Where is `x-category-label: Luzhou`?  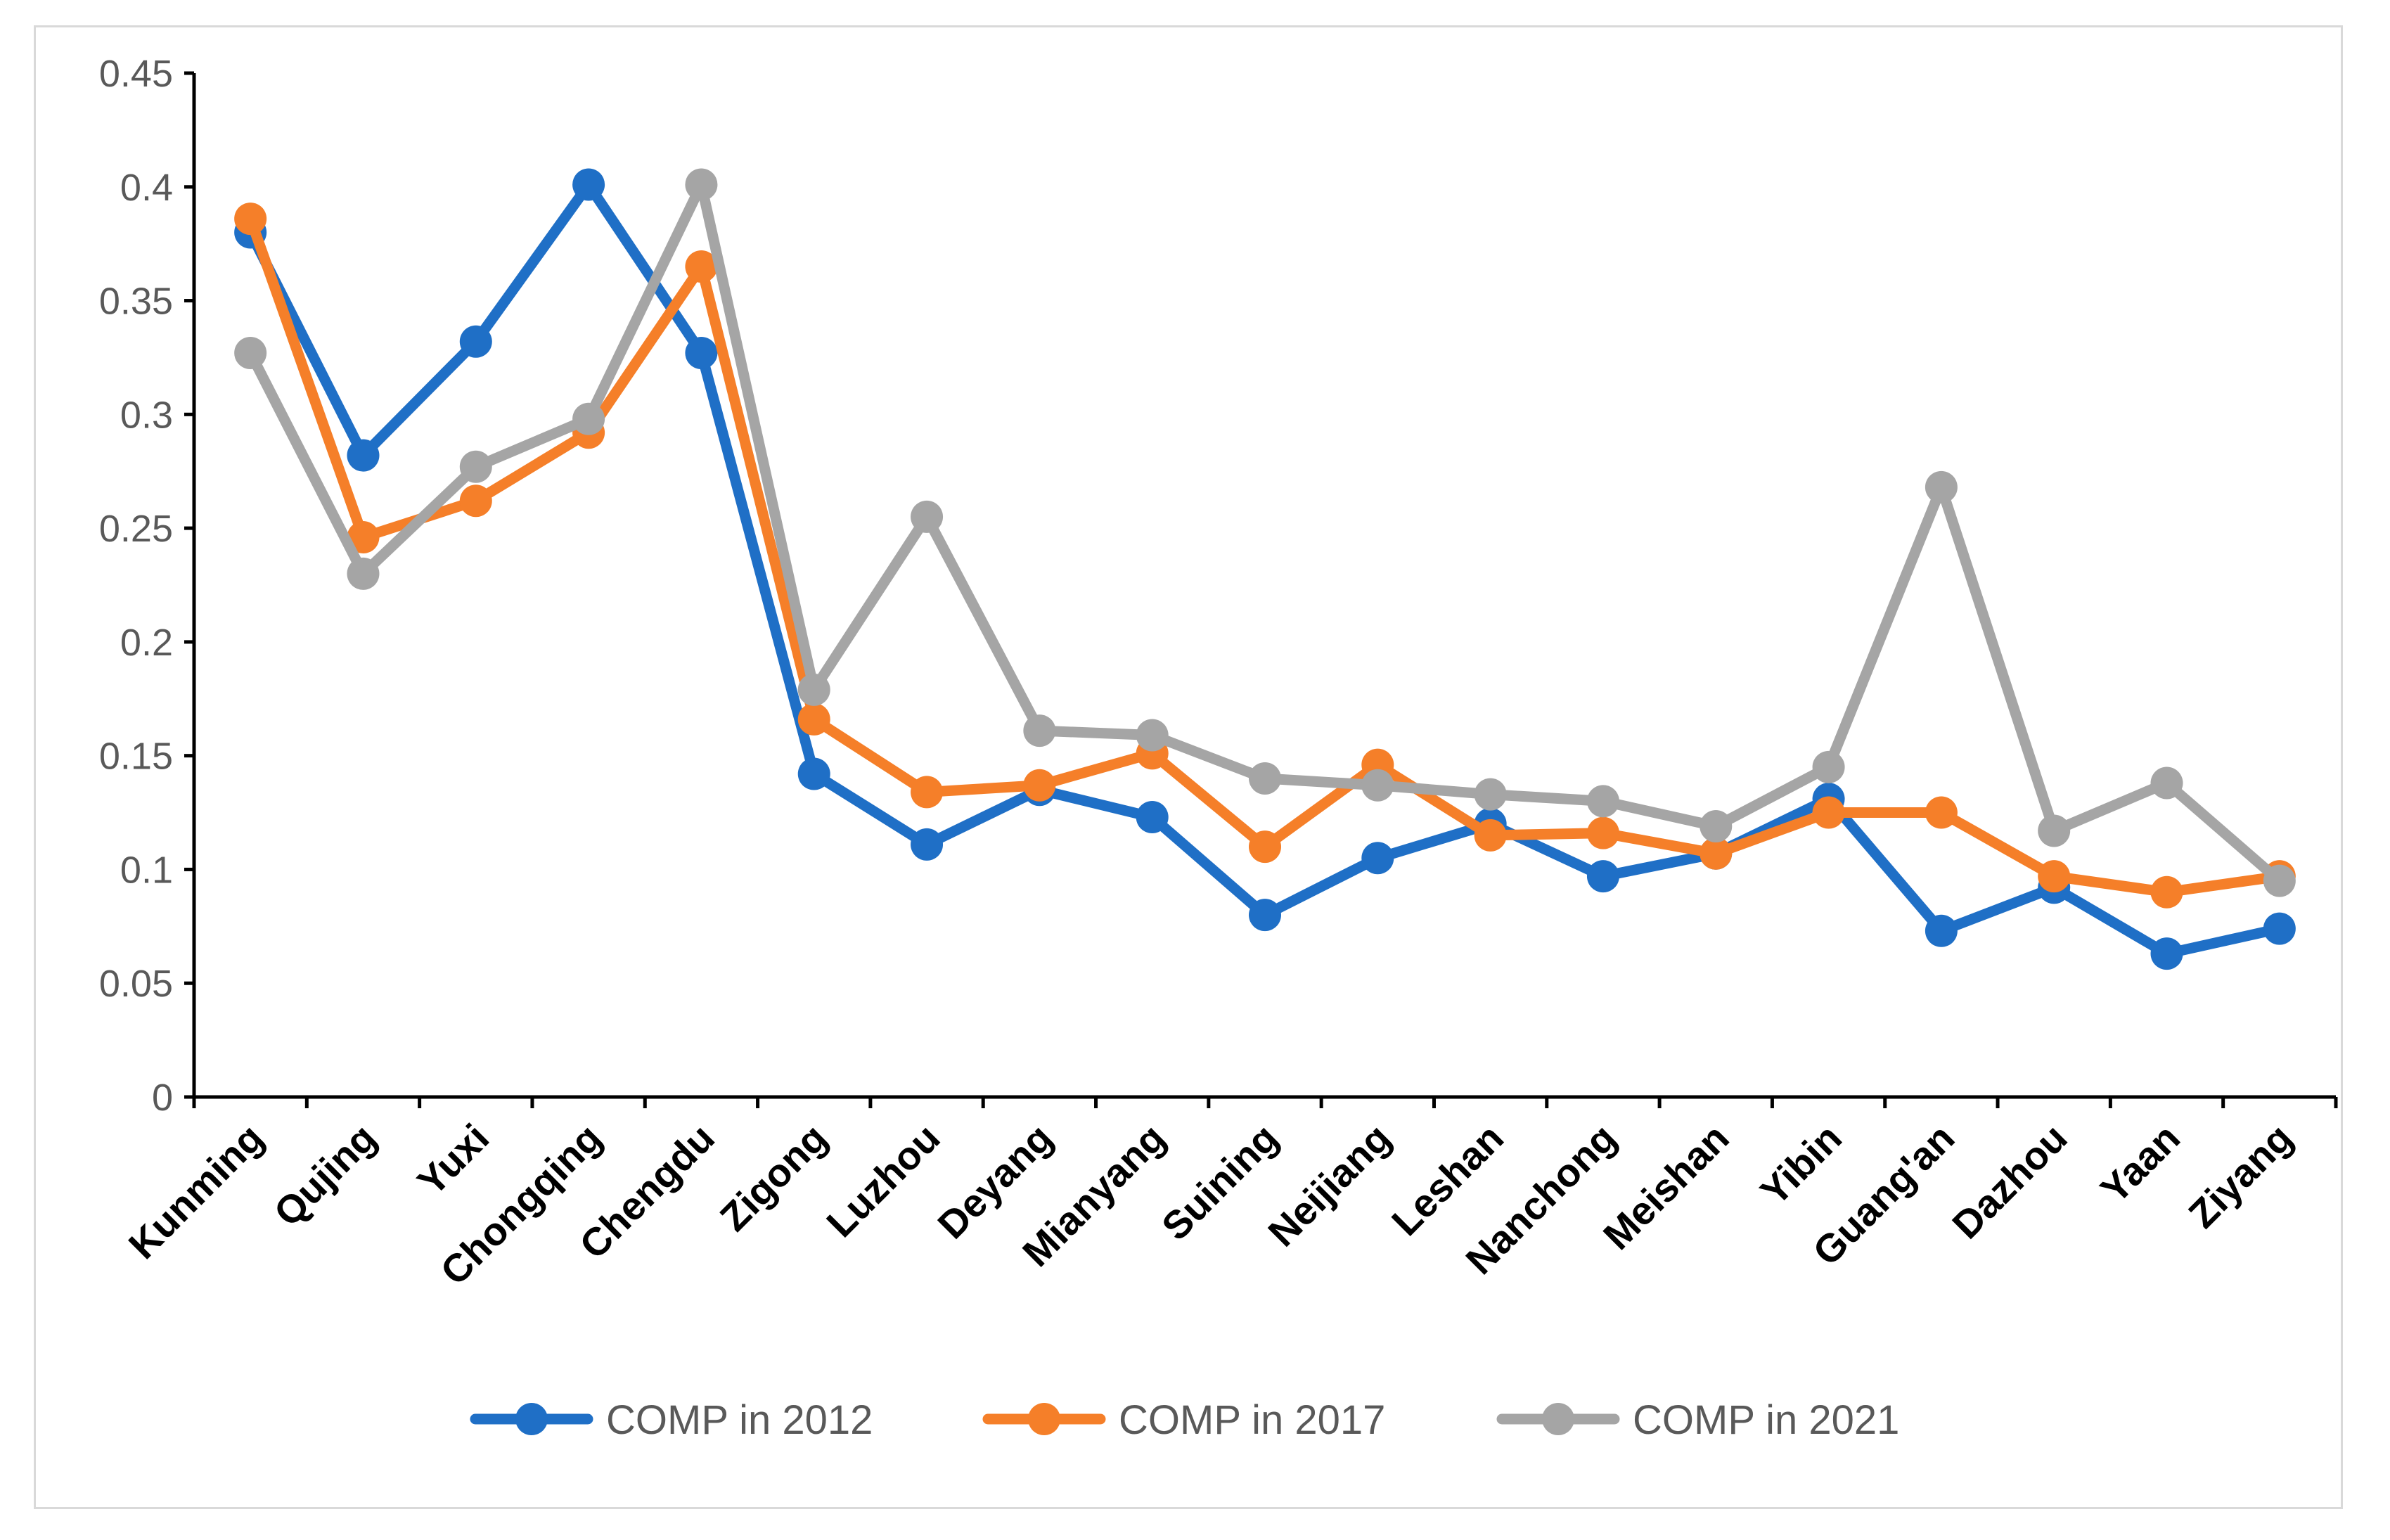 x-category-label: Luzhou is located at coordinates (883, 1180).